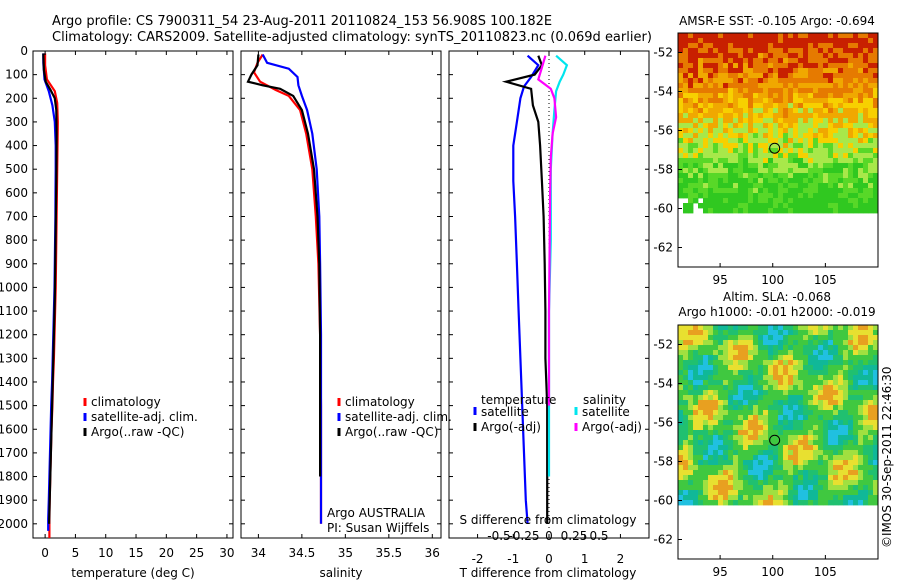 Image resolution: width=900 pixels, height=580 pixels. Describe the element at coordinates (887, 457) in the screenshot. I see `credit-label: ©IMOS 30-Sep-2011 22:46:30` at that location.